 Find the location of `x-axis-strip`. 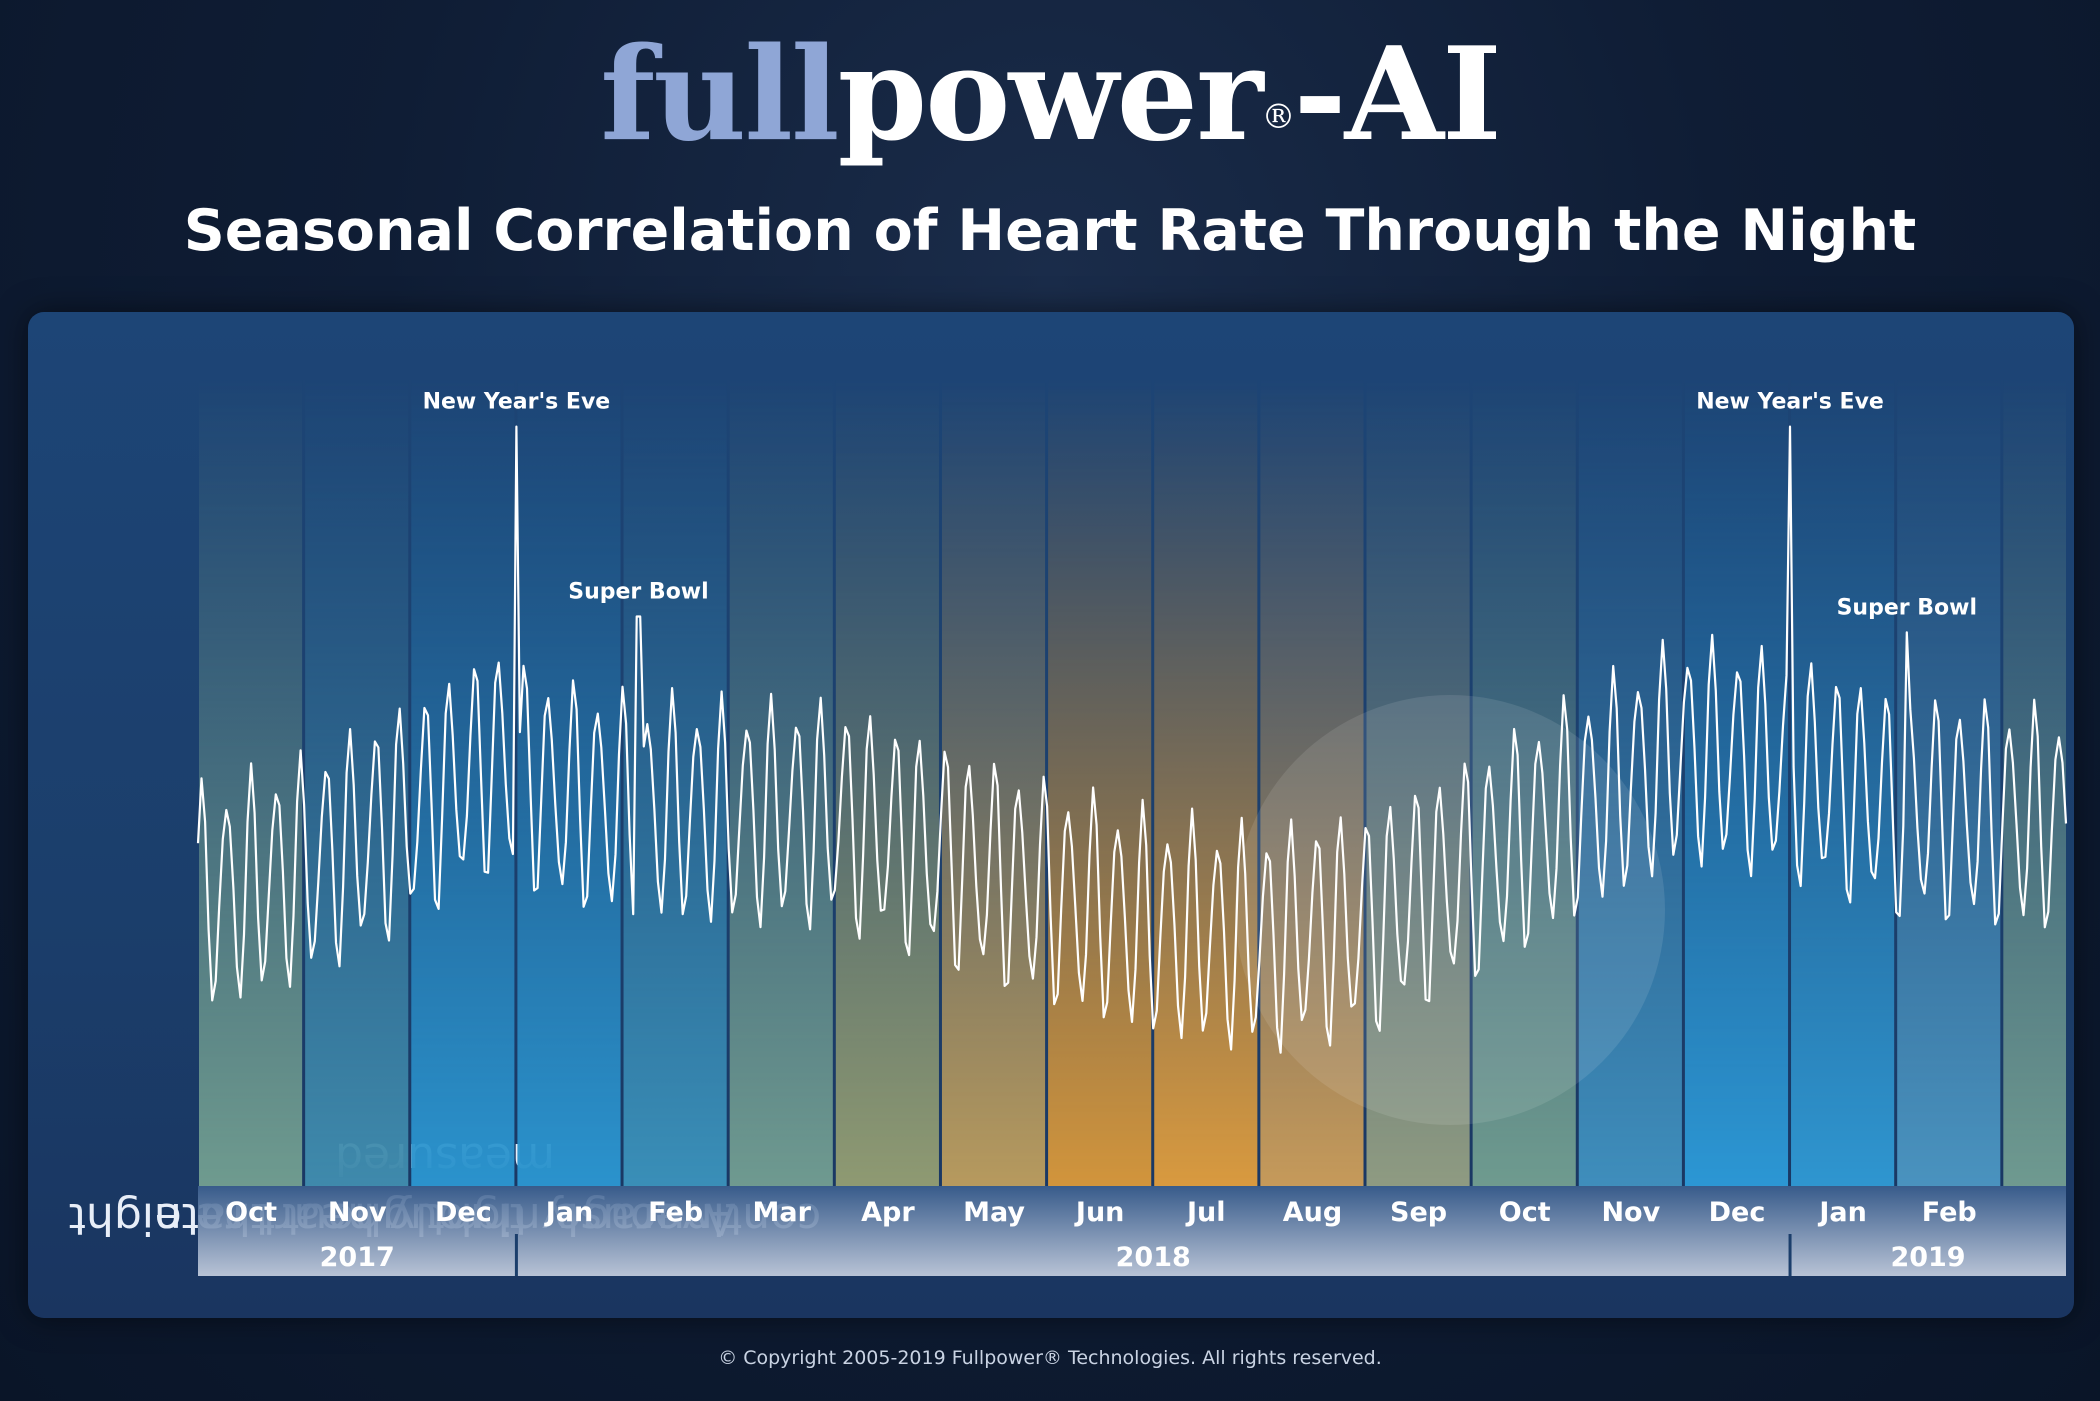

x-axis-strip is located at coordinates (1132, 1231).